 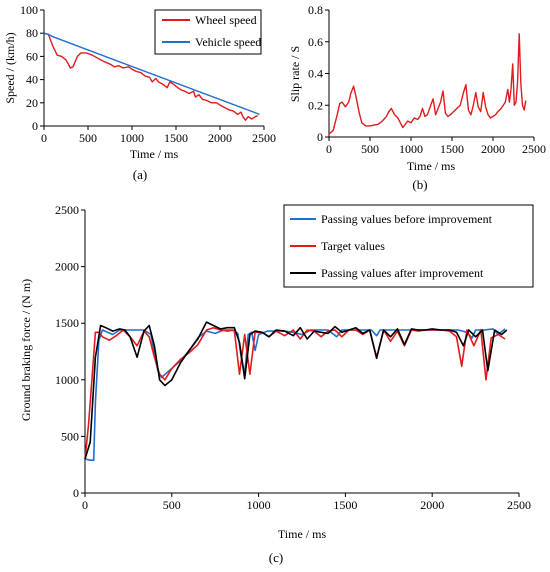 What do you see at coordinates (154, 154) in the screenshot?
I see `chart-a-x-label: Time / ms` at bounding box center [154, 154].